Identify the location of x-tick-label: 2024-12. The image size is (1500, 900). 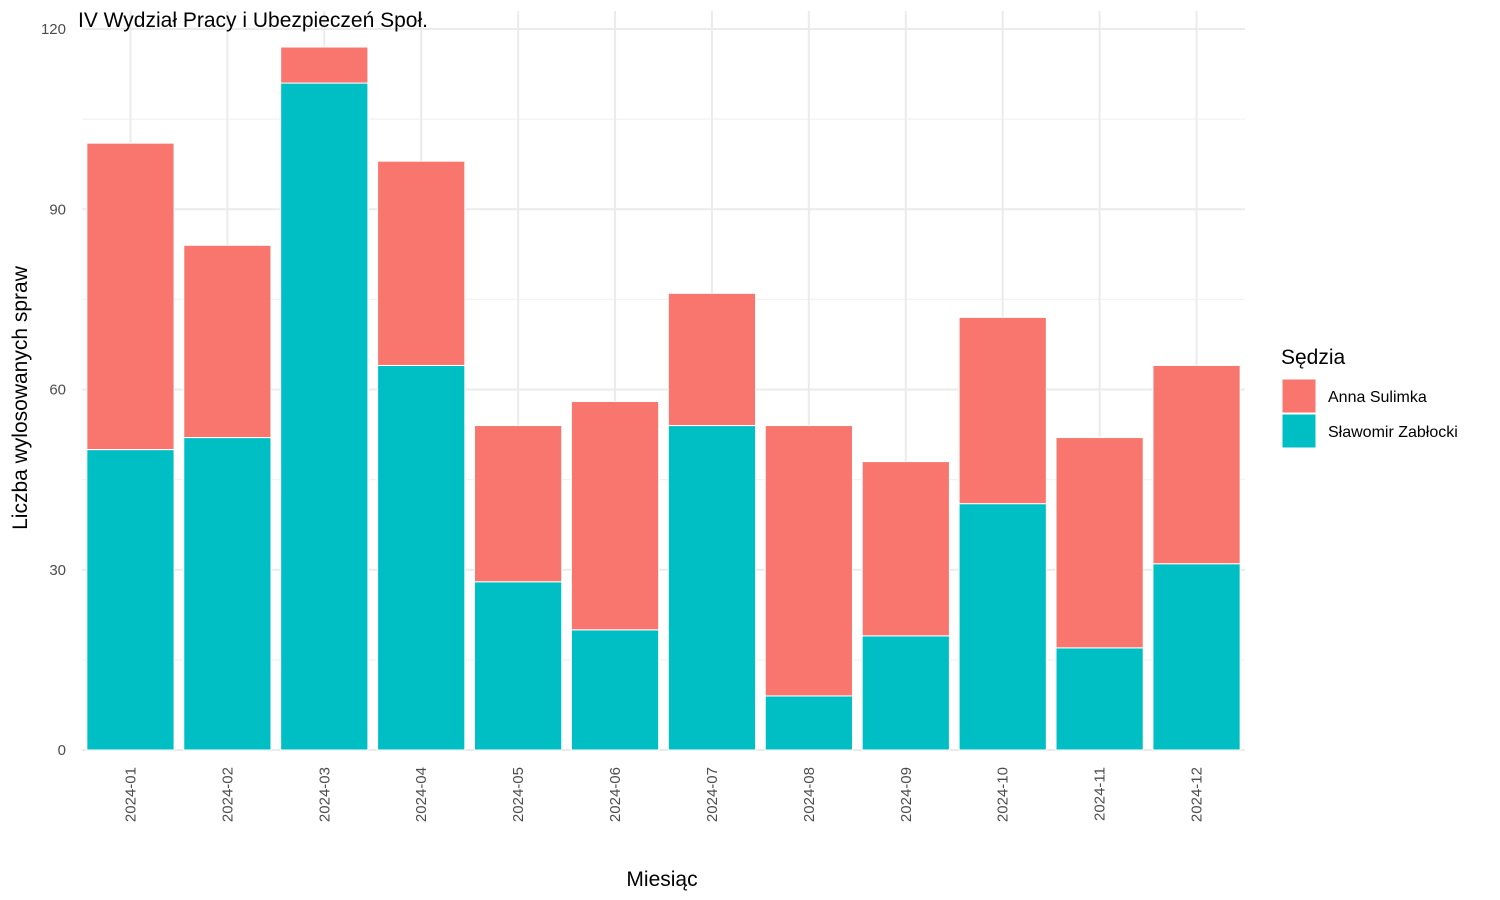
(1197, 794).